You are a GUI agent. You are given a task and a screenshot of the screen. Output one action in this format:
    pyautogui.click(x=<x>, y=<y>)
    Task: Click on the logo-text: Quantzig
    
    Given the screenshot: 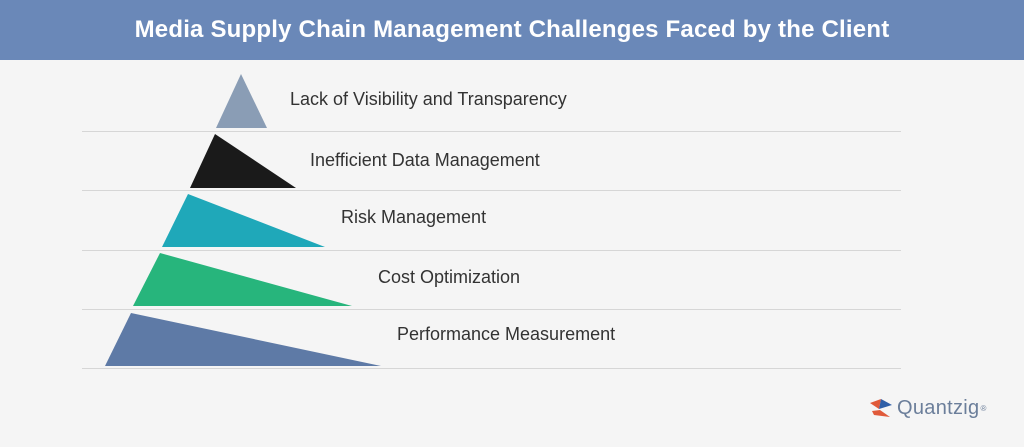 What is the action you would take?
    pyautogui.click(x=938, y=407)
    